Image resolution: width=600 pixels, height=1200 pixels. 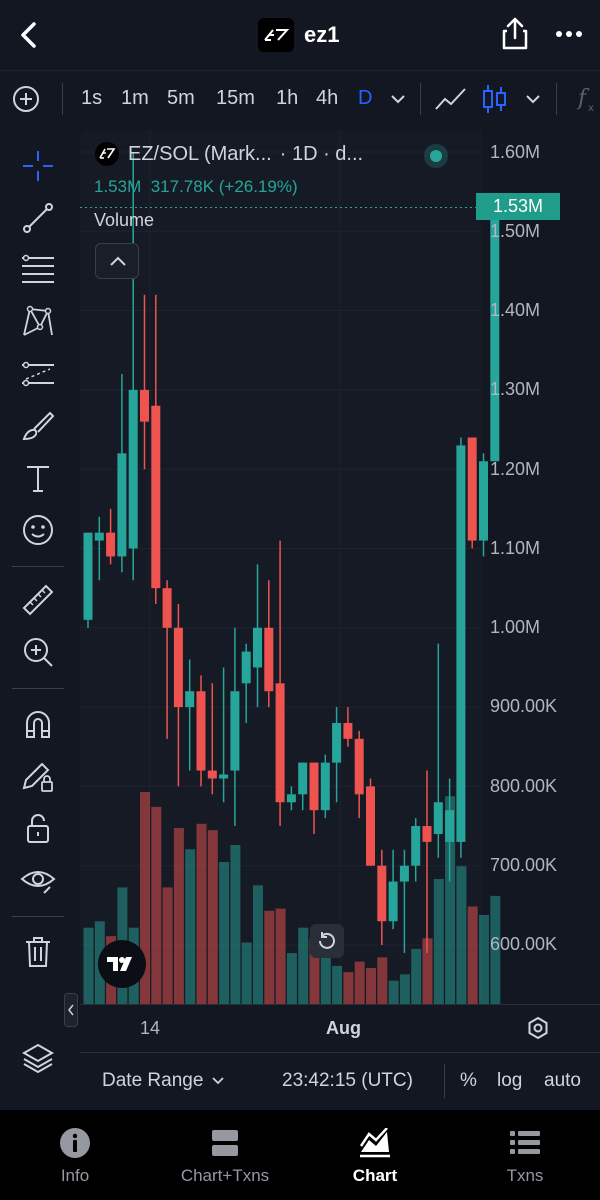 What do you see at coordinates (26, 99) in the screenshot?
I see `add-symbol-icon` at bounding box center [26, 99].